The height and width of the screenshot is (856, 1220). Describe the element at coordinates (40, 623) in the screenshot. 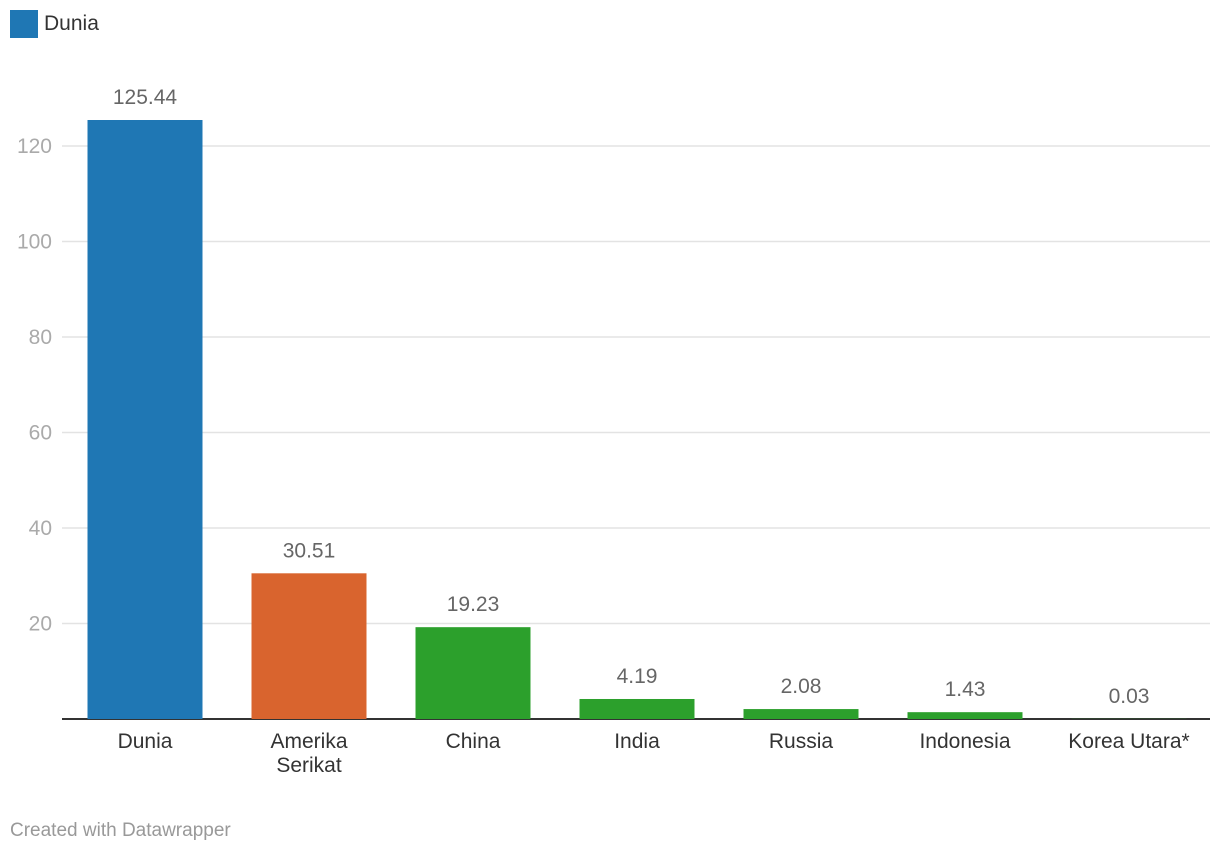

I see `y-tick-label: 20` at that location.